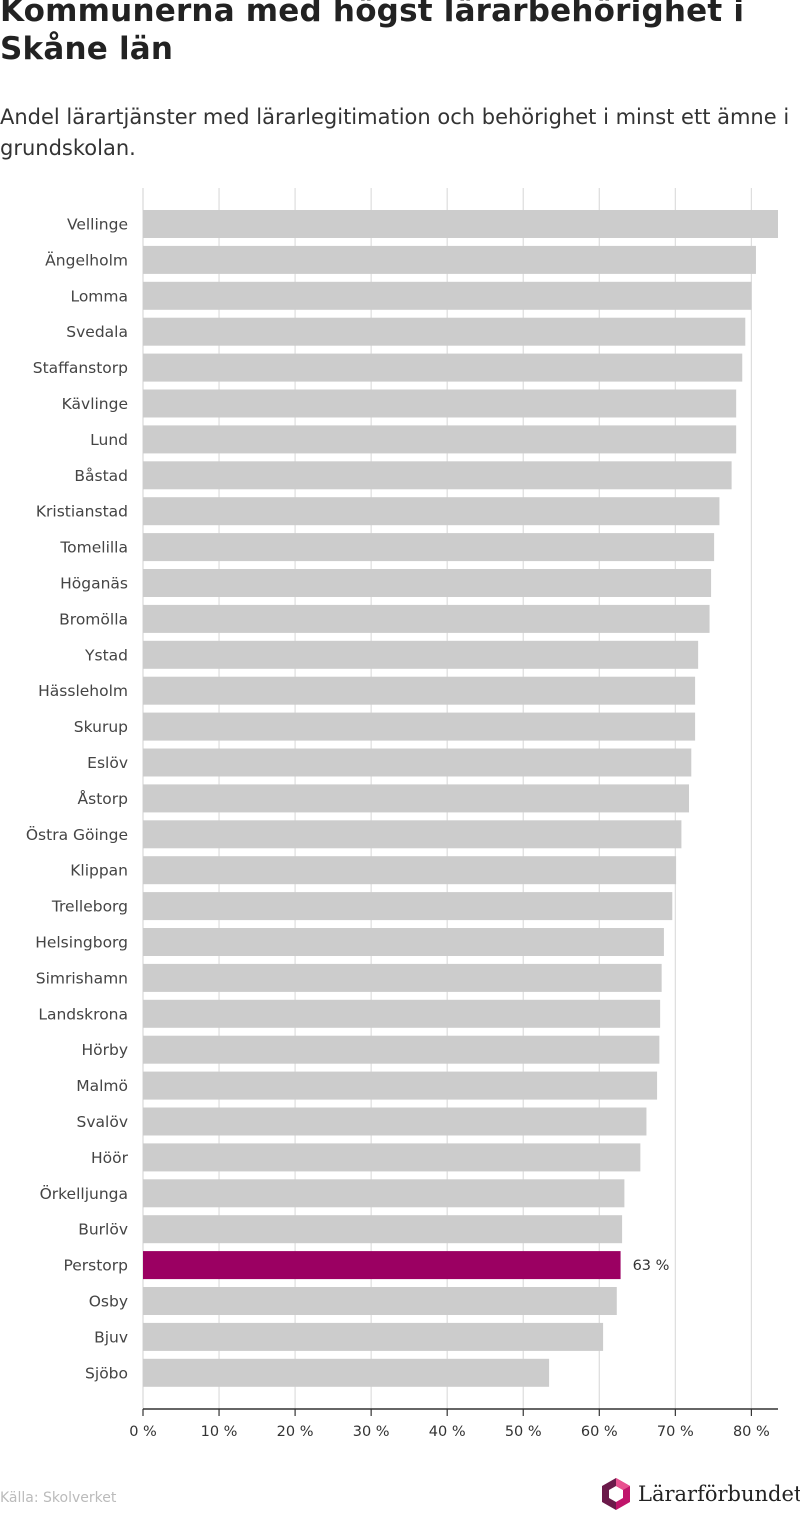 Image resolution: width=800 pixels, height=1520 pixels. What do you see at coordinates (97, 332) in the screenshot?
I see `category-label: Svedala` at bounding box center [97, 332].